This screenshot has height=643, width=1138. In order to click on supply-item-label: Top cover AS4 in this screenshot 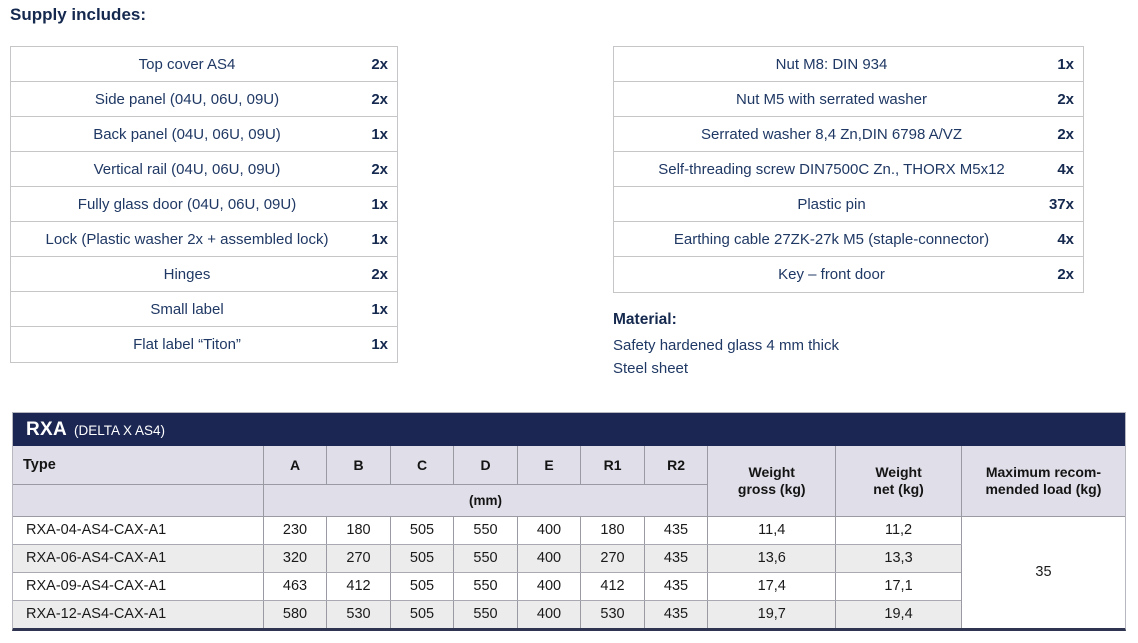, I will do `click(187, 64)`.